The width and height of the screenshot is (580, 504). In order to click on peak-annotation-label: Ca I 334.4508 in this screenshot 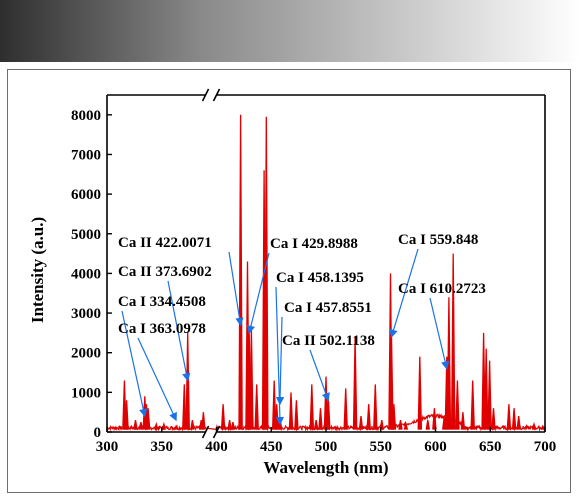, I will do `click(162, 302)`.